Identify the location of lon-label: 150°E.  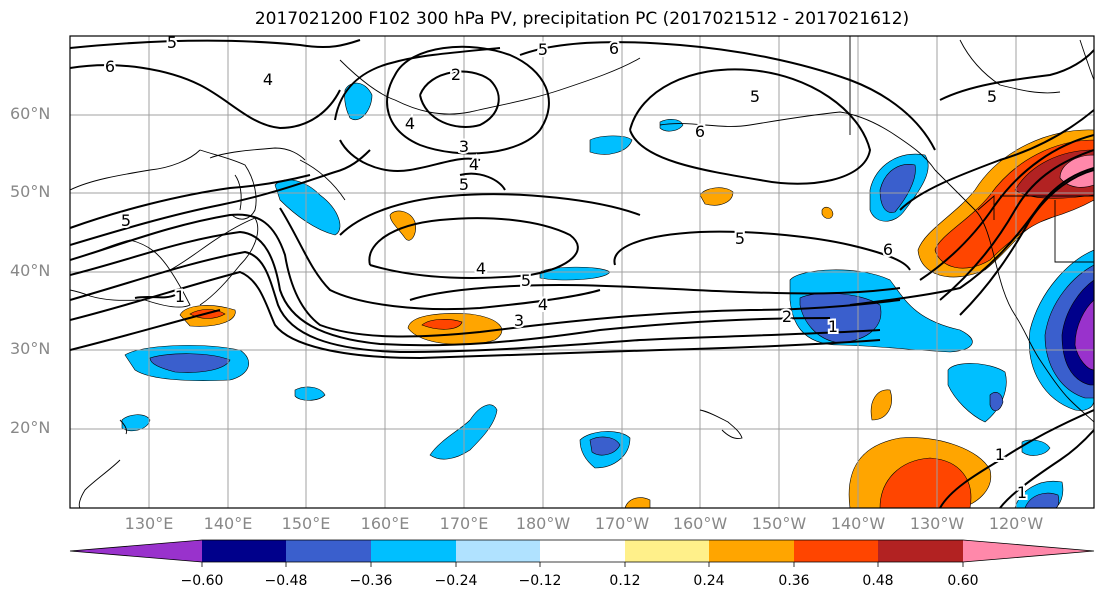
(306, 523).